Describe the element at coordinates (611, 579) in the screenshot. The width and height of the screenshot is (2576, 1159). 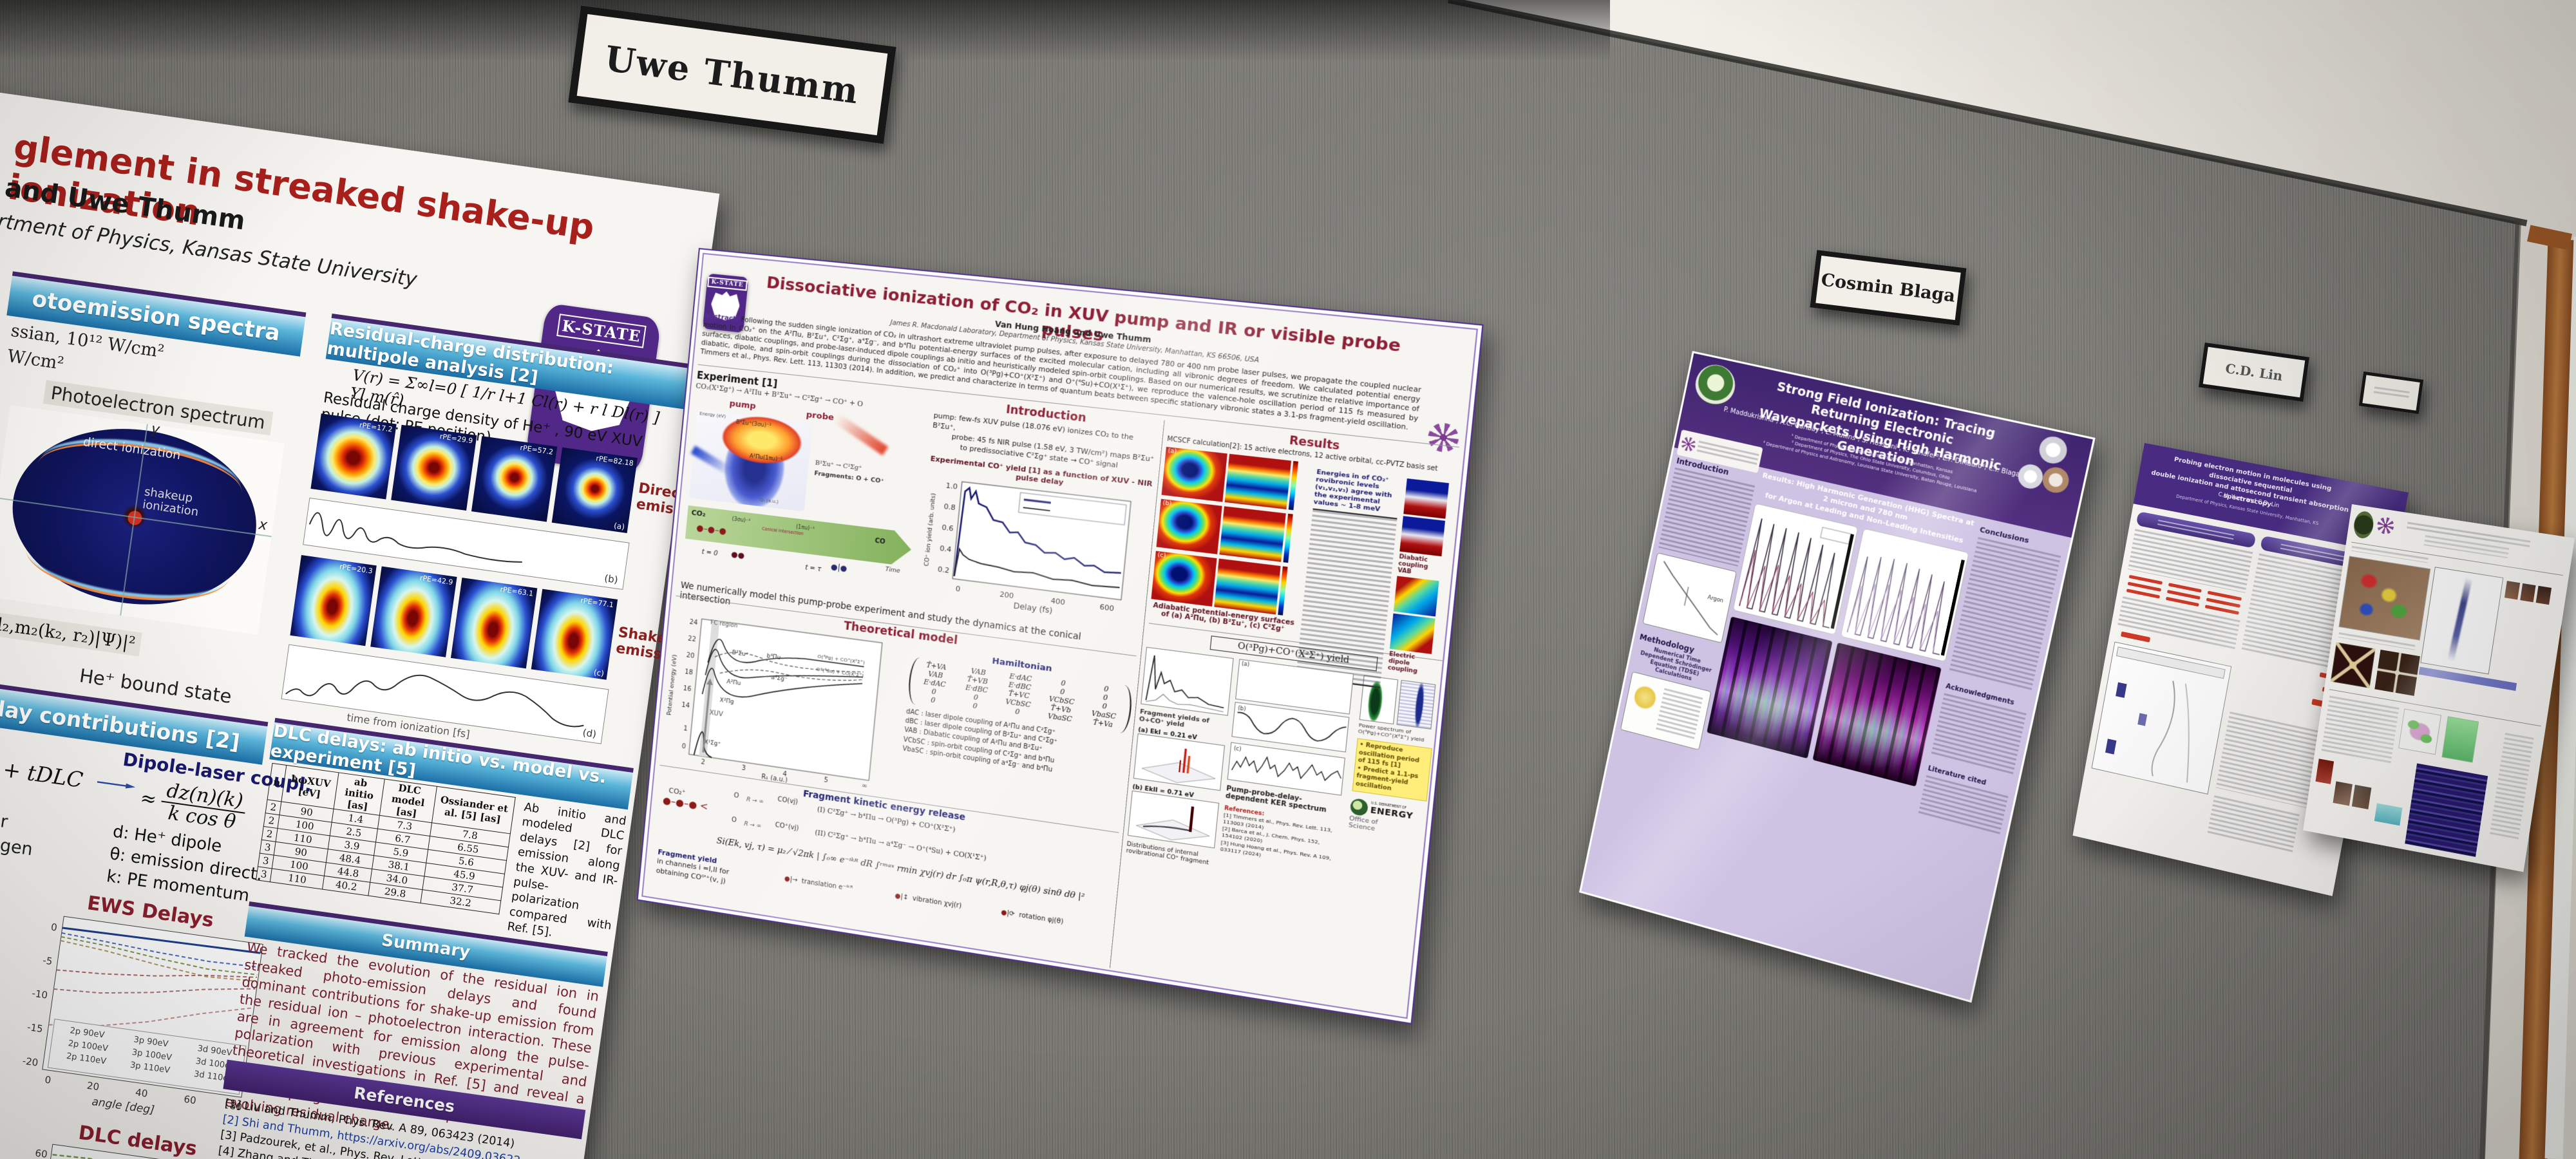
I see `svg-text: (b)` at that location.